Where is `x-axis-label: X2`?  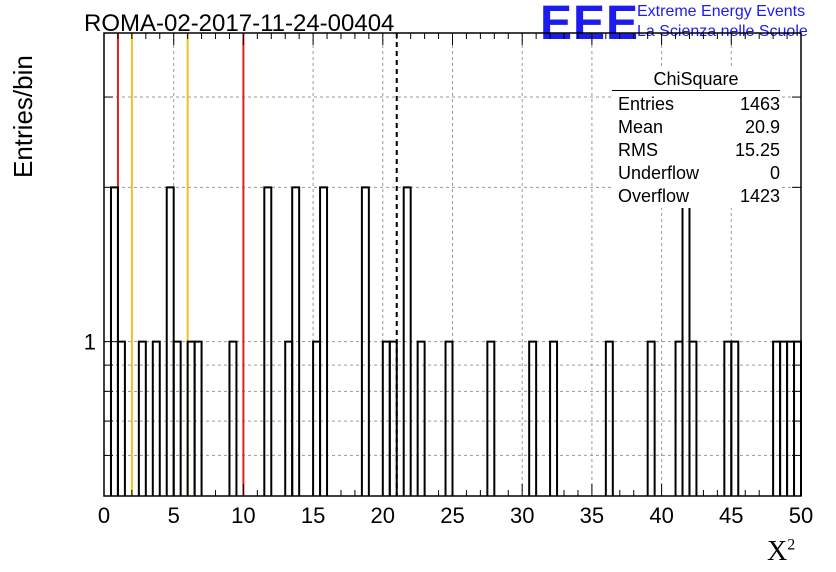 x-axis-label: X2 is located at coordinates (781, 552).